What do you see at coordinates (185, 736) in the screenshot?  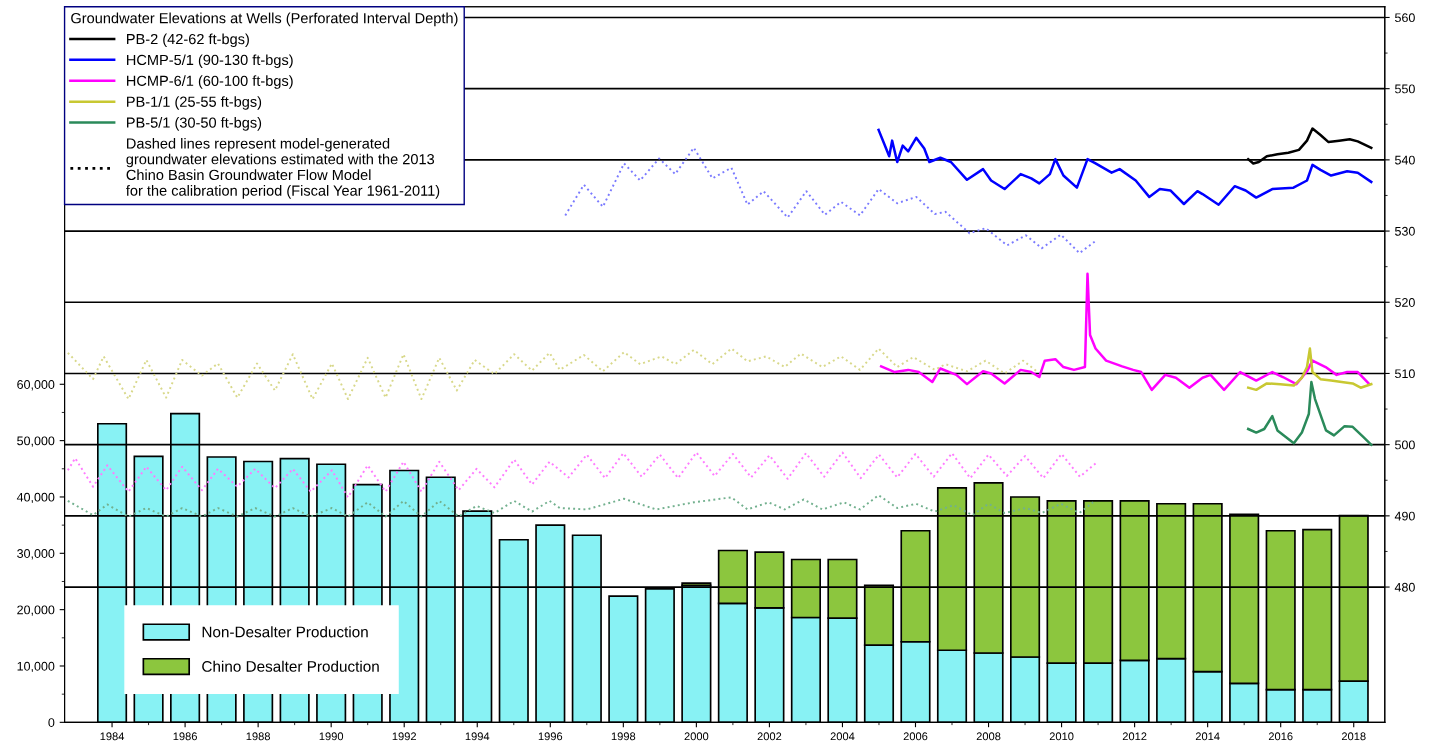 I see `x-tick-label: 1986` at bounding box center [185, 736].